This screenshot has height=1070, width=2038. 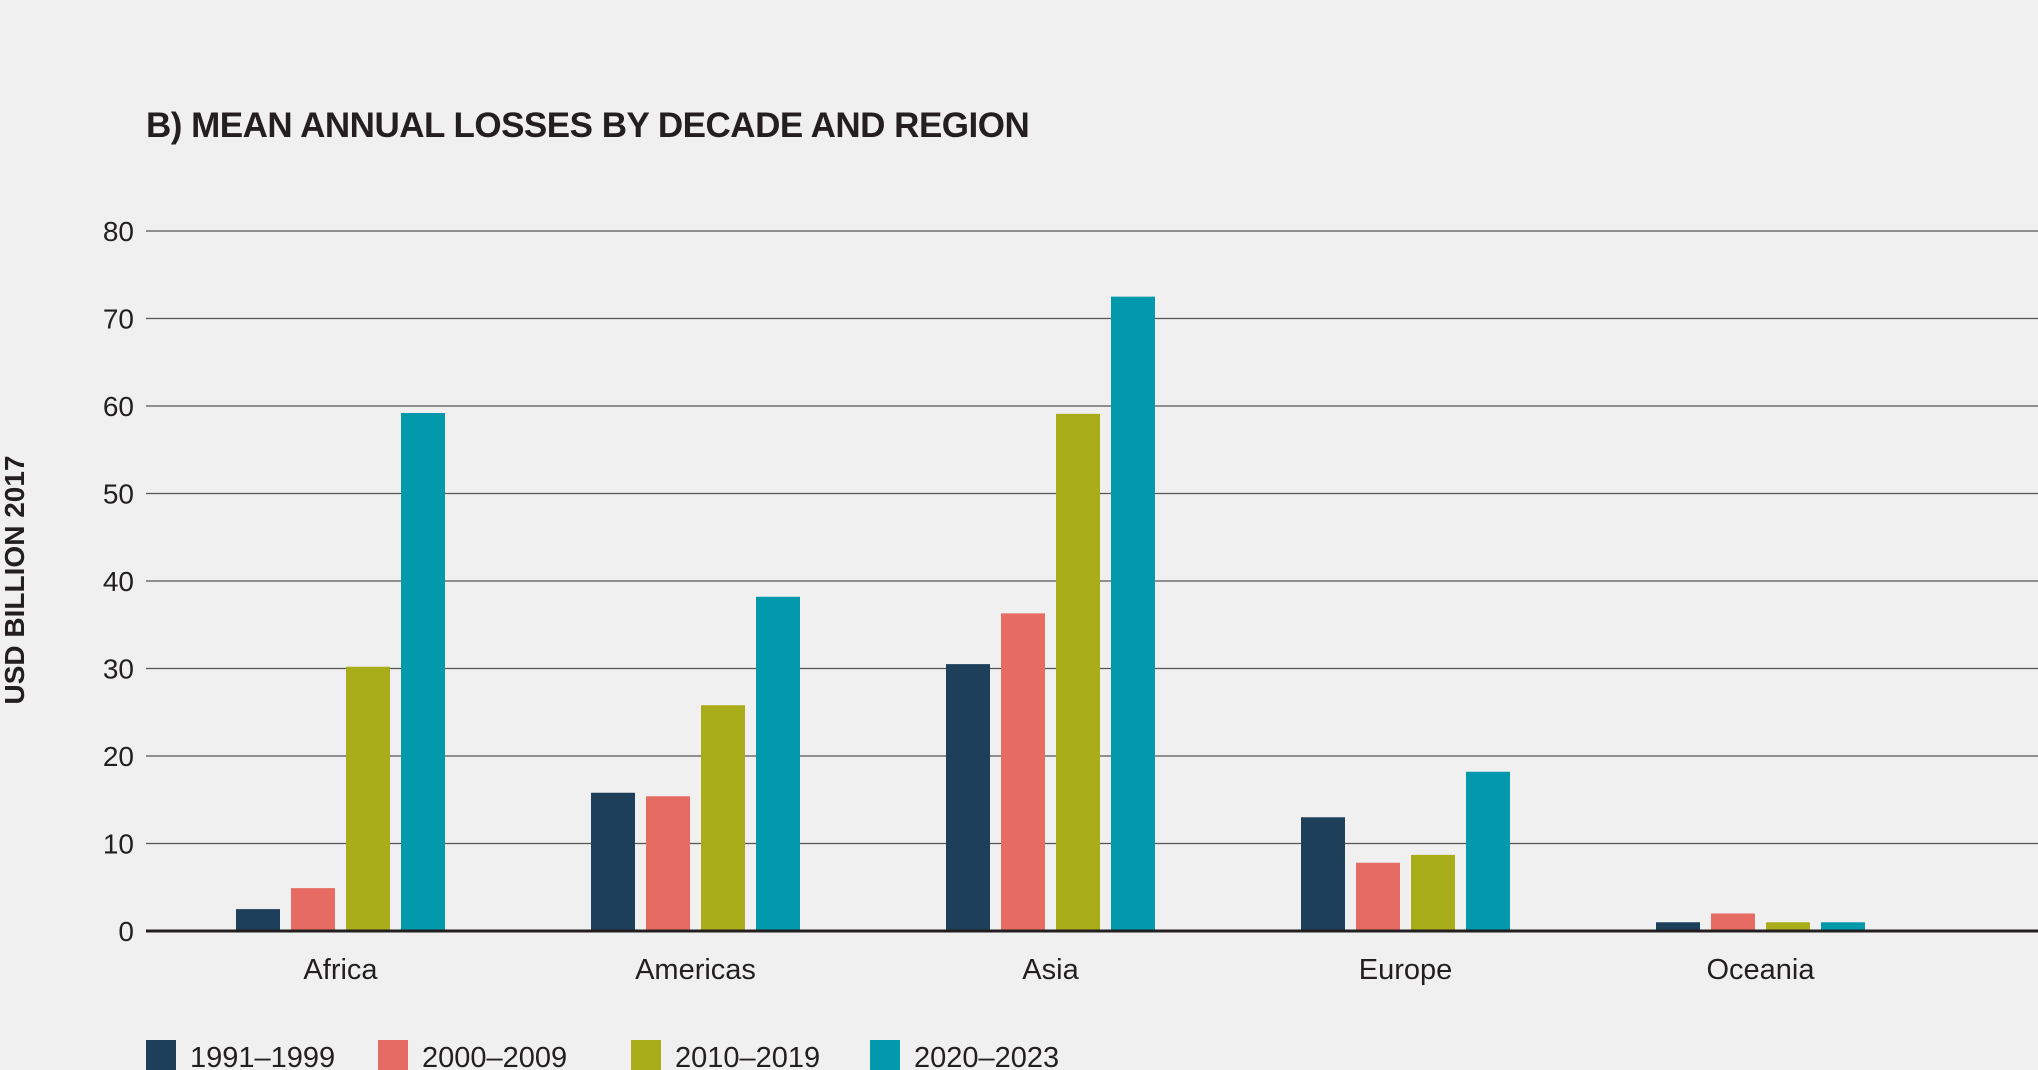 What do you see at coordinates (118, 844) in the screenshot?
I see `y-tick-label: 10` at bounding box center [118, 844].